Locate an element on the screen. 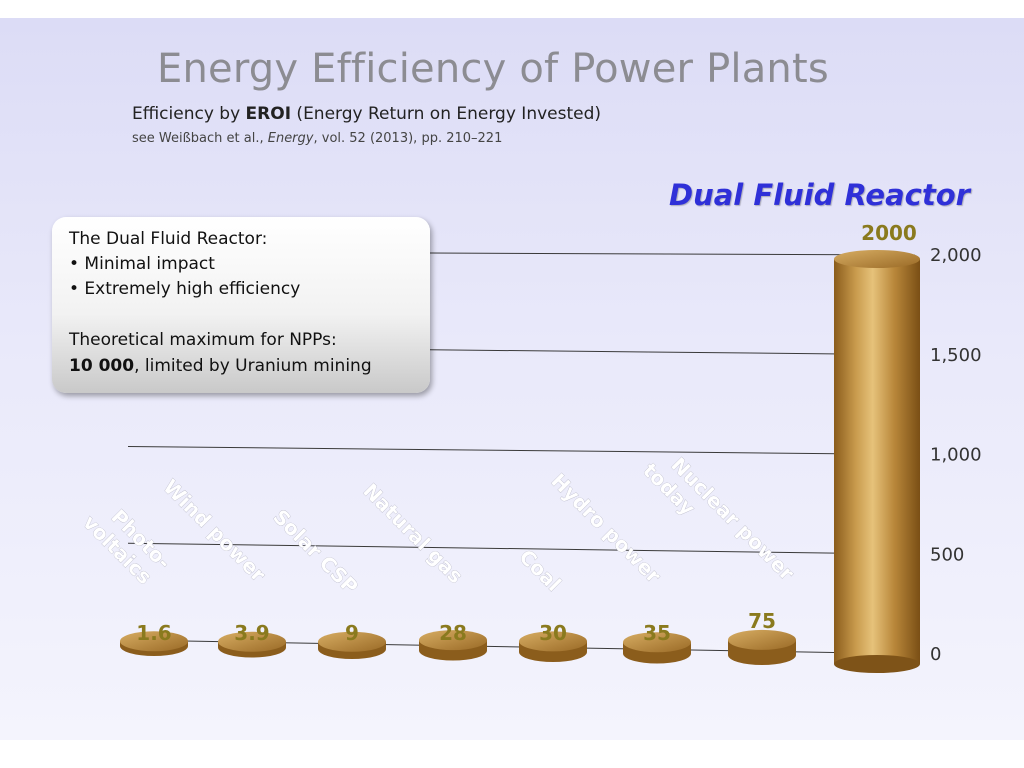 This screenshot has width=1024, height=768. category-label-line: Natural gas is located at coordinates (413, 534).